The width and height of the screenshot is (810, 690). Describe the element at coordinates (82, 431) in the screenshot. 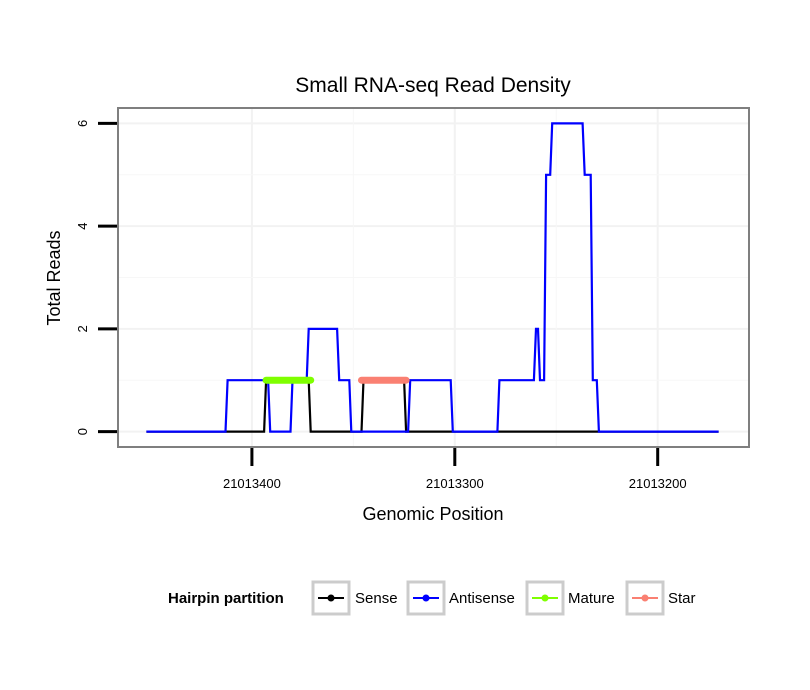

I see `y-tick-label: 0` at that location.